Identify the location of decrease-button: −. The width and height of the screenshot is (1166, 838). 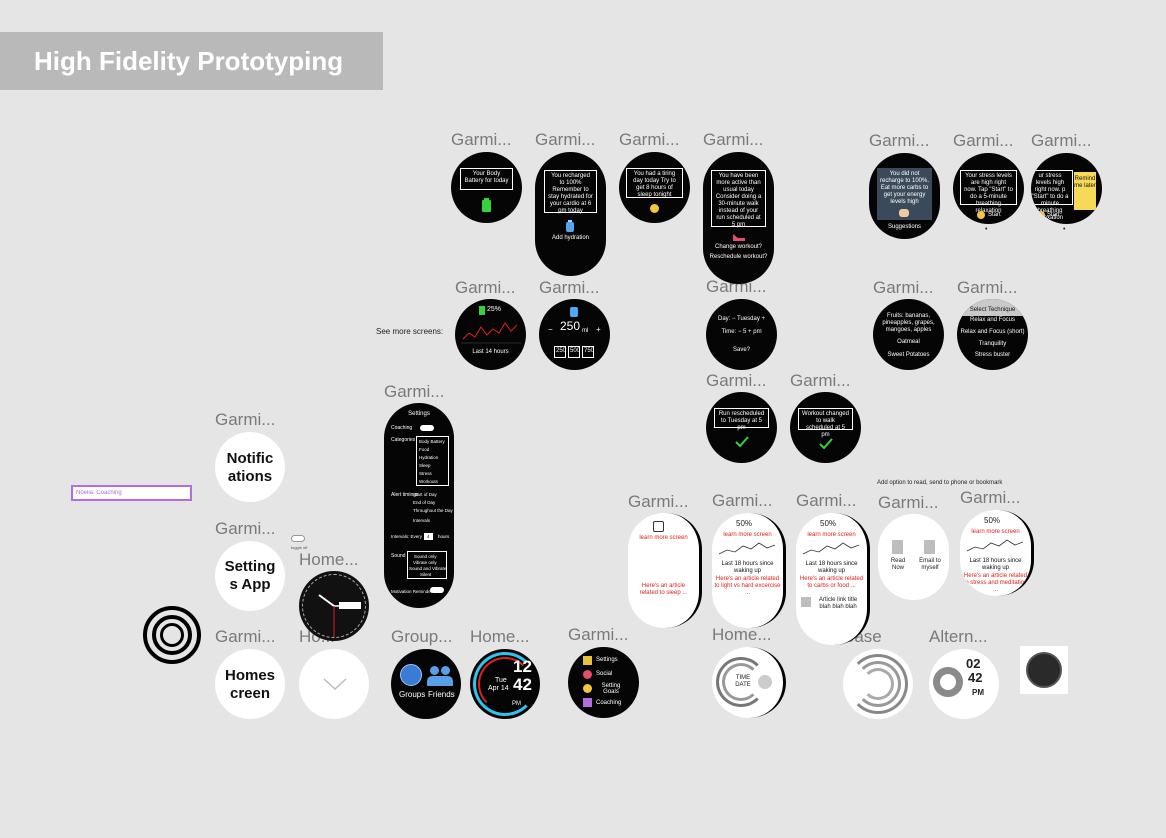
(550, 329).